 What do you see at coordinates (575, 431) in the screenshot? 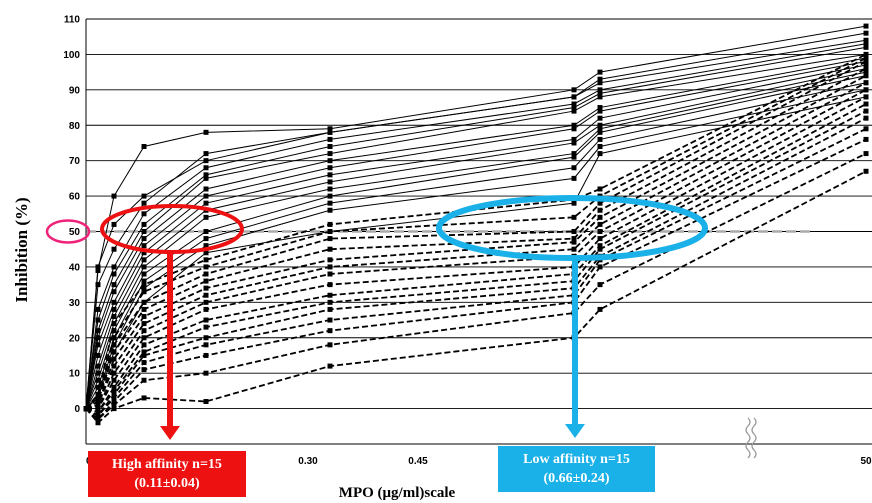
I see `low-affinity-arrow-head` at bounding box center [575, 431].